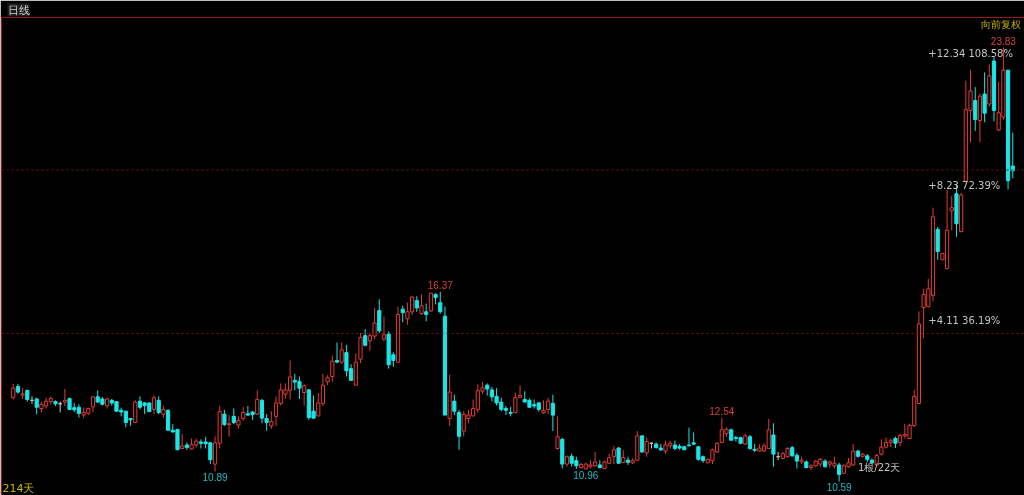  I want to click on annotation: +8.23 72.39%, so click(964, 185).